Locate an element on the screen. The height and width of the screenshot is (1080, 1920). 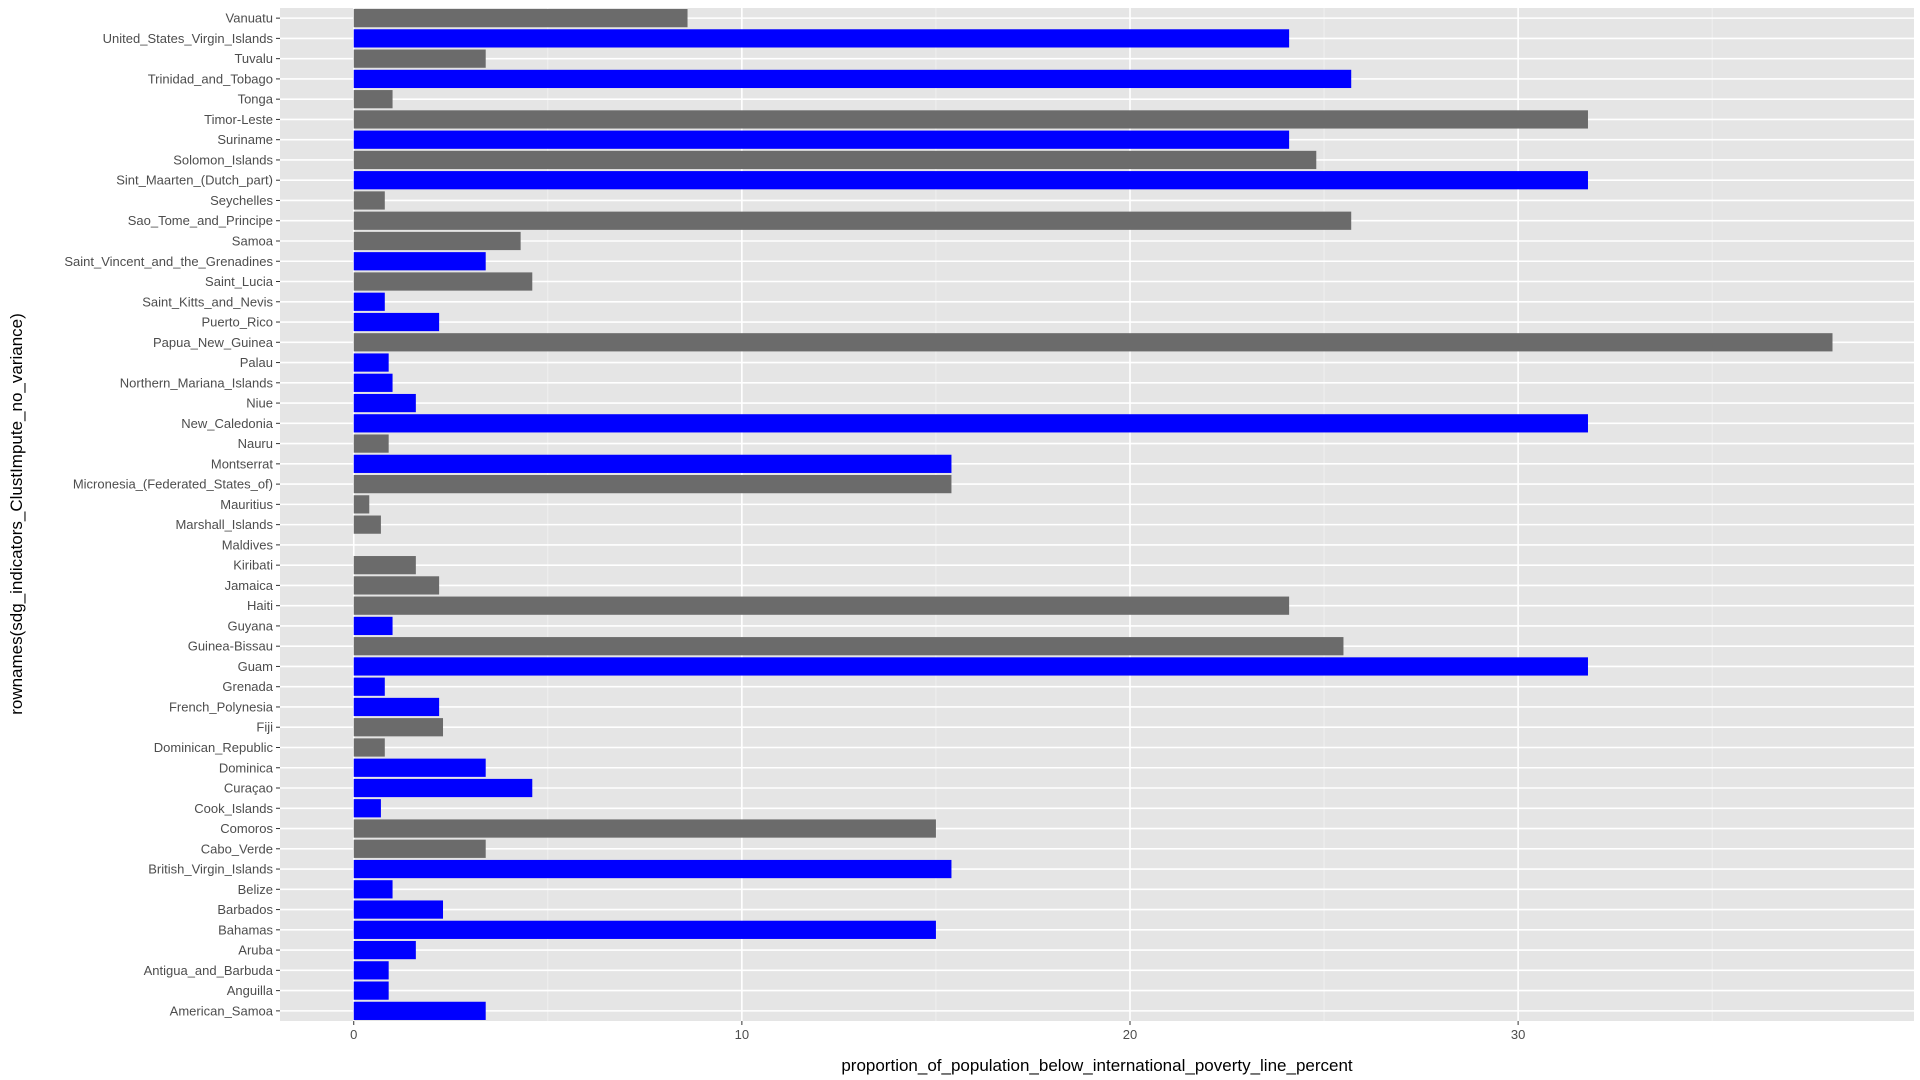
y-tick-label: Cook_Islands is located at coordinates (233, 808).